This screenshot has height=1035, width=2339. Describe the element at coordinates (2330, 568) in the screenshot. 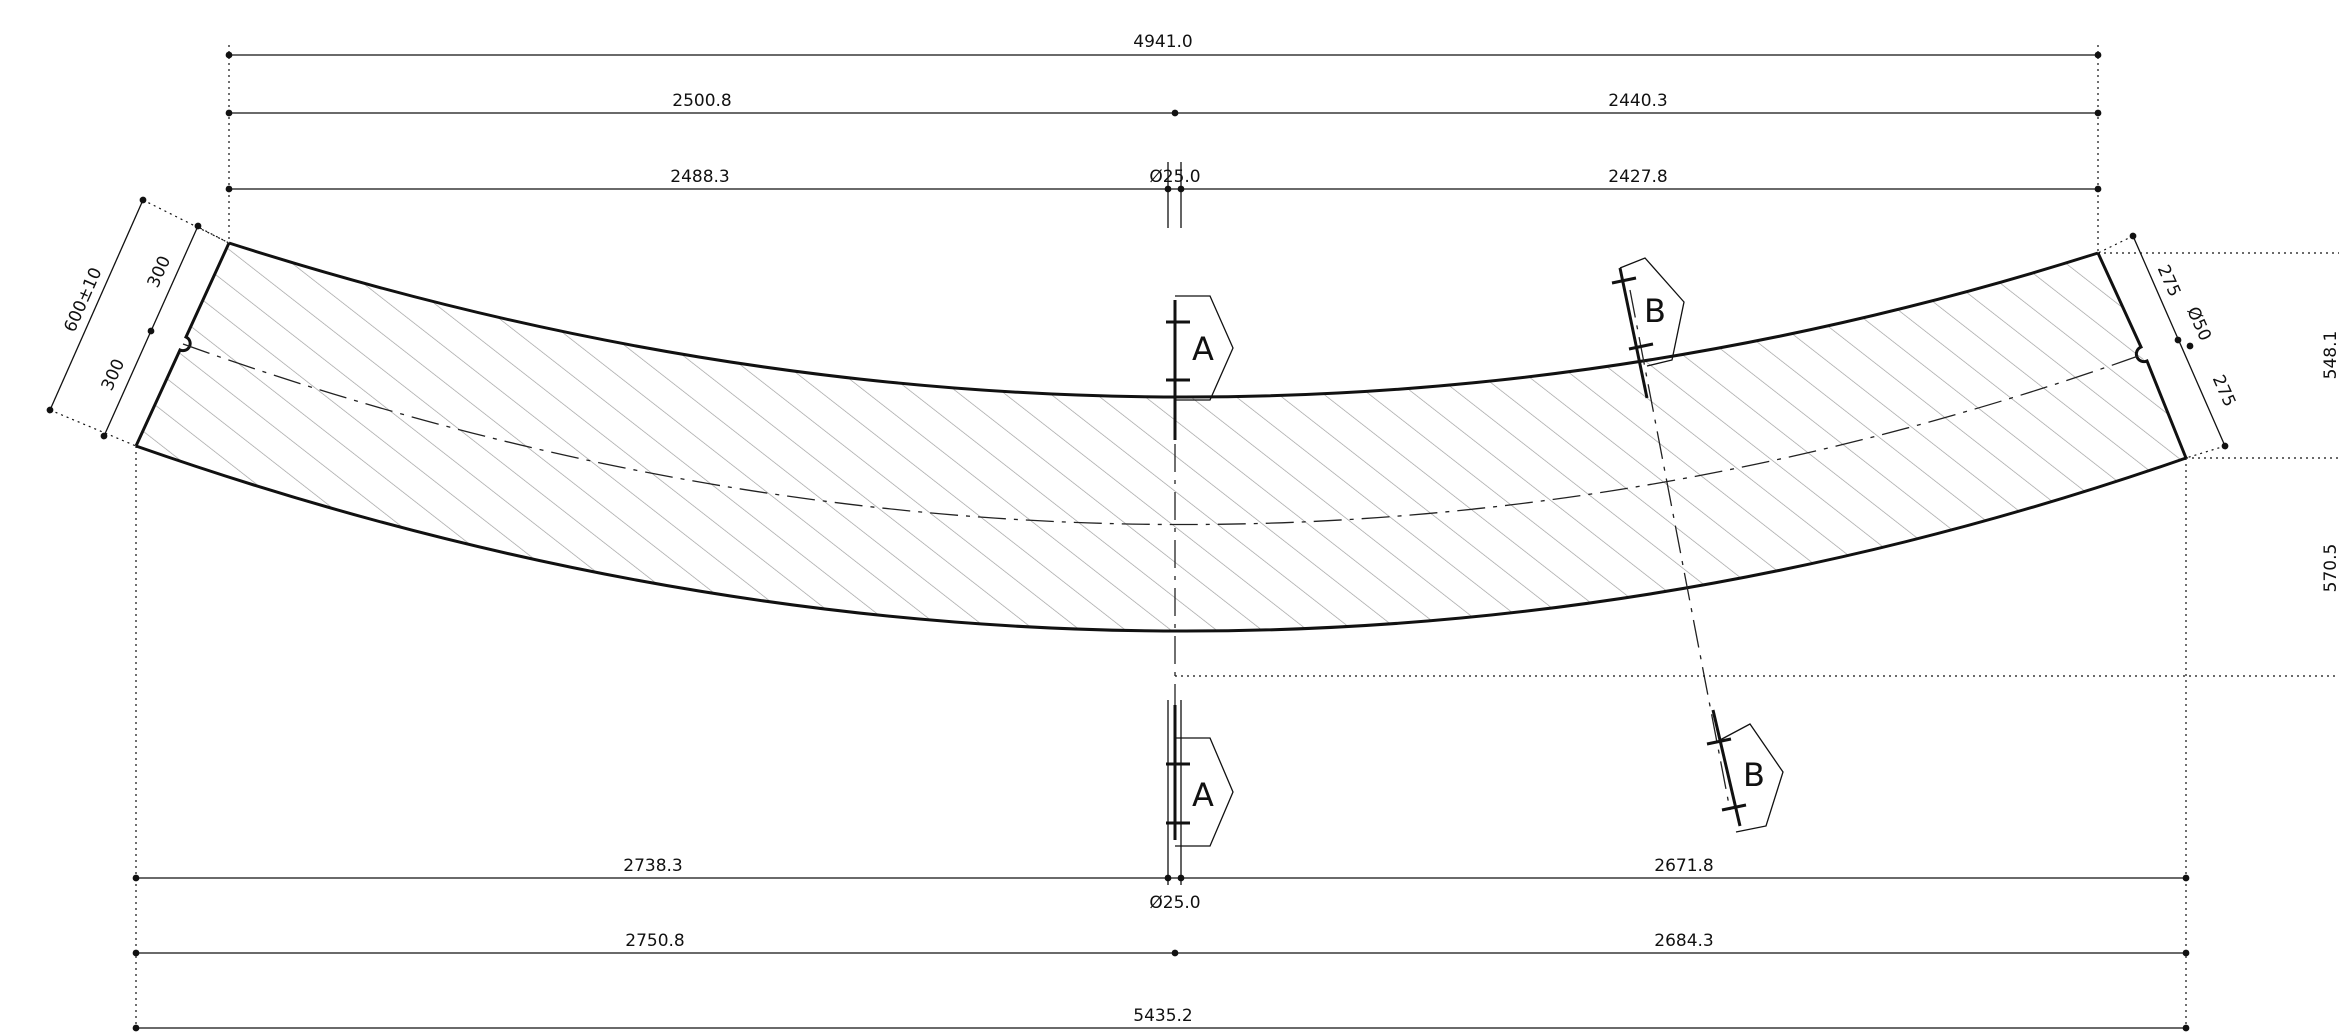

I see `dim-right-height-lower: 570.5` at that location.